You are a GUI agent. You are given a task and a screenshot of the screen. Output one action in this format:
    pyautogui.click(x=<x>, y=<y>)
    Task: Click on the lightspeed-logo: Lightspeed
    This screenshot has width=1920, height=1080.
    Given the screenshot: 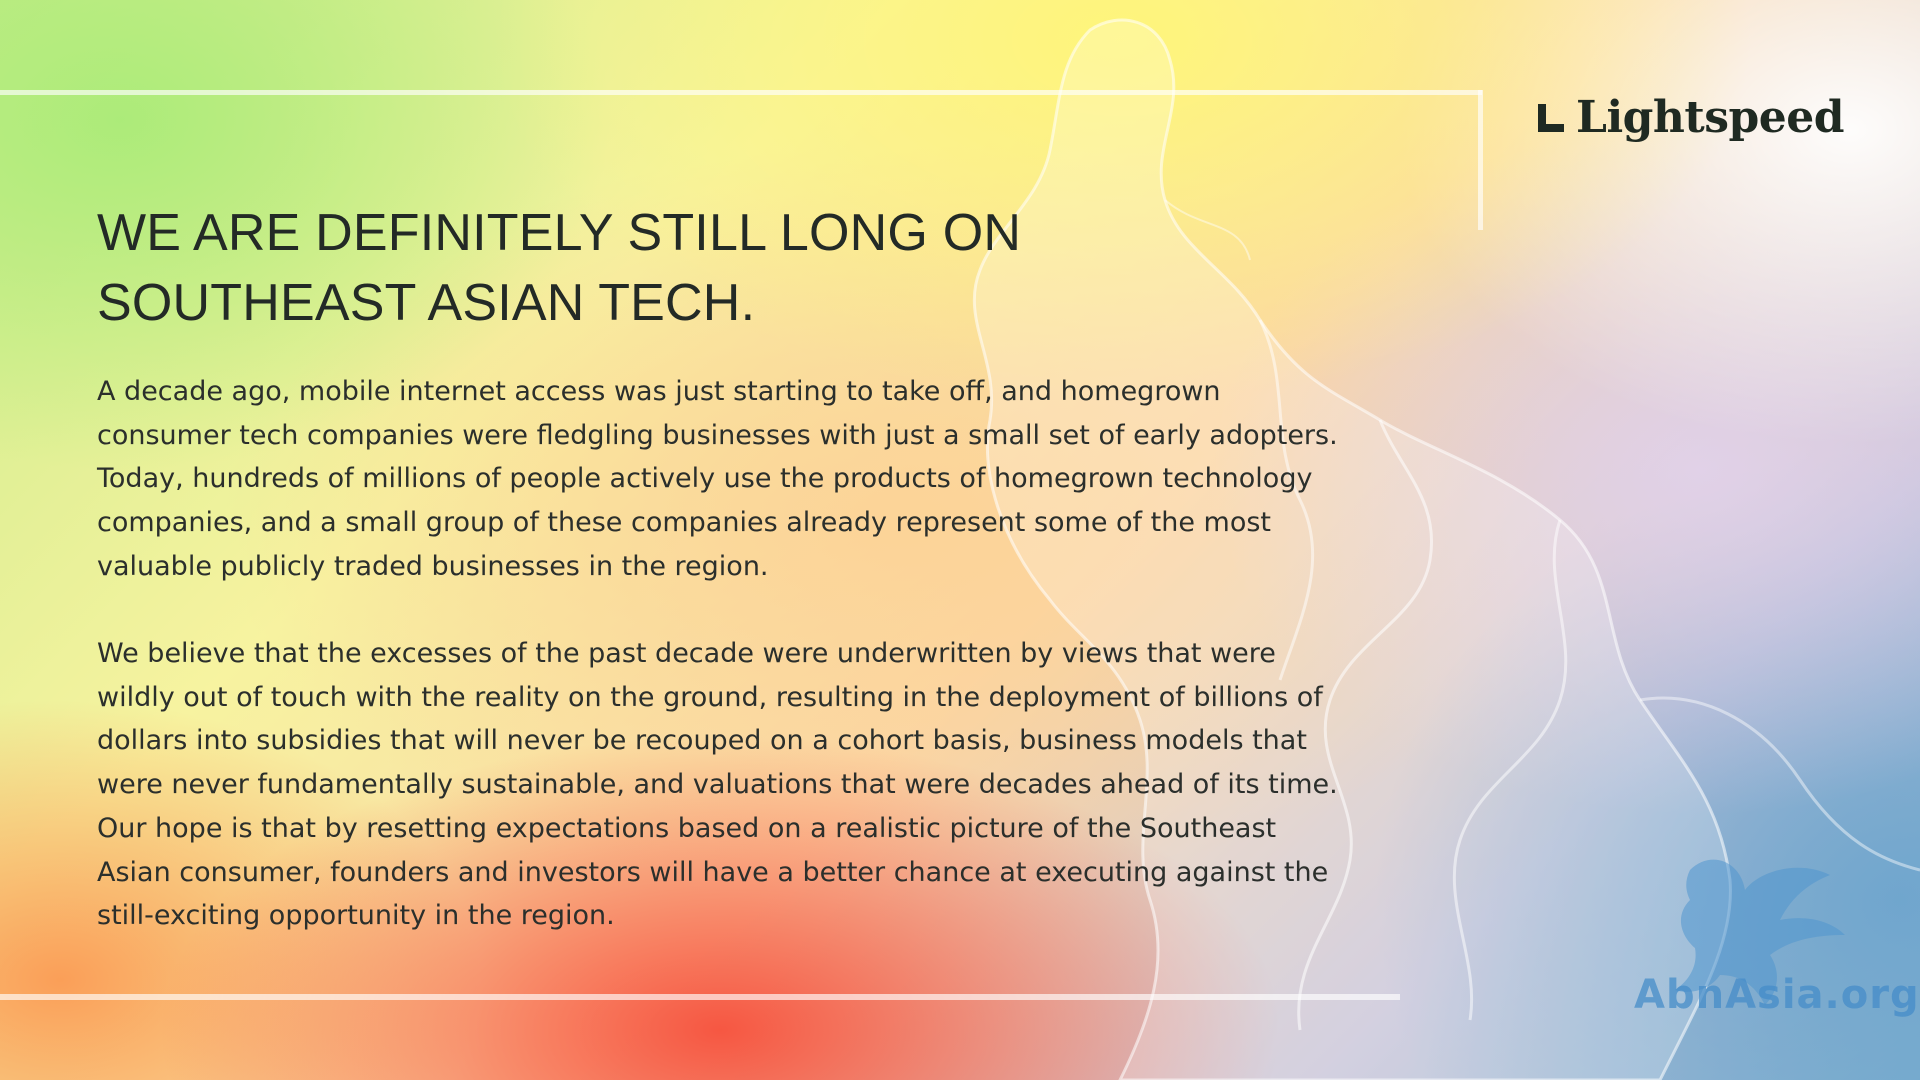 What is the action you would take?
    pyautogui.click(x=1690, y=117)
    